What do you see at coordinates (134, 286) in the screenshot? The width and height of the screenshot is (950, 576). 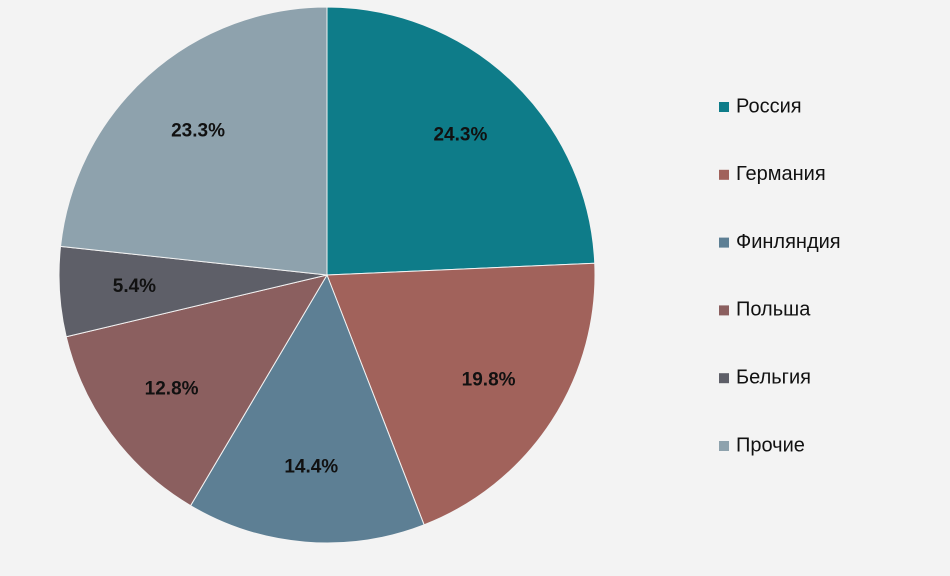 I see `value-label: 5.4%` at bounding box center [134, 286].